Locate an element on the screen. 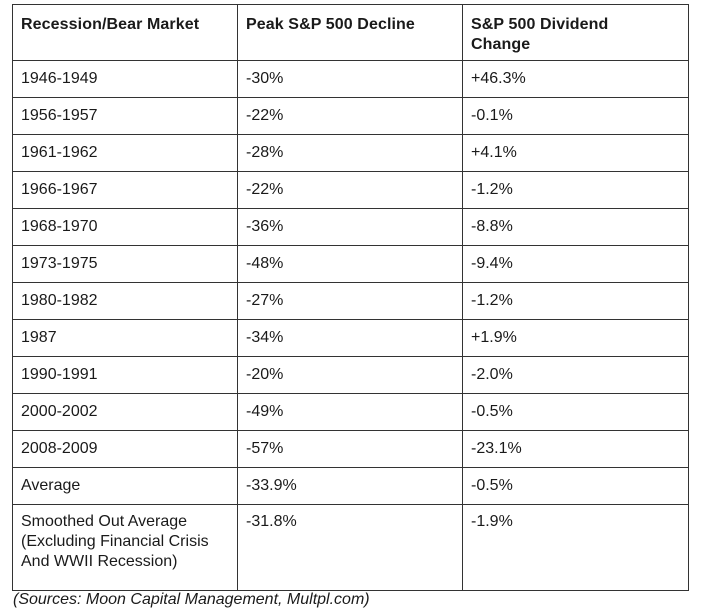 The image size is (704, 615). cell-dividend-change: +1.9% is located at coordinates (575, 338).